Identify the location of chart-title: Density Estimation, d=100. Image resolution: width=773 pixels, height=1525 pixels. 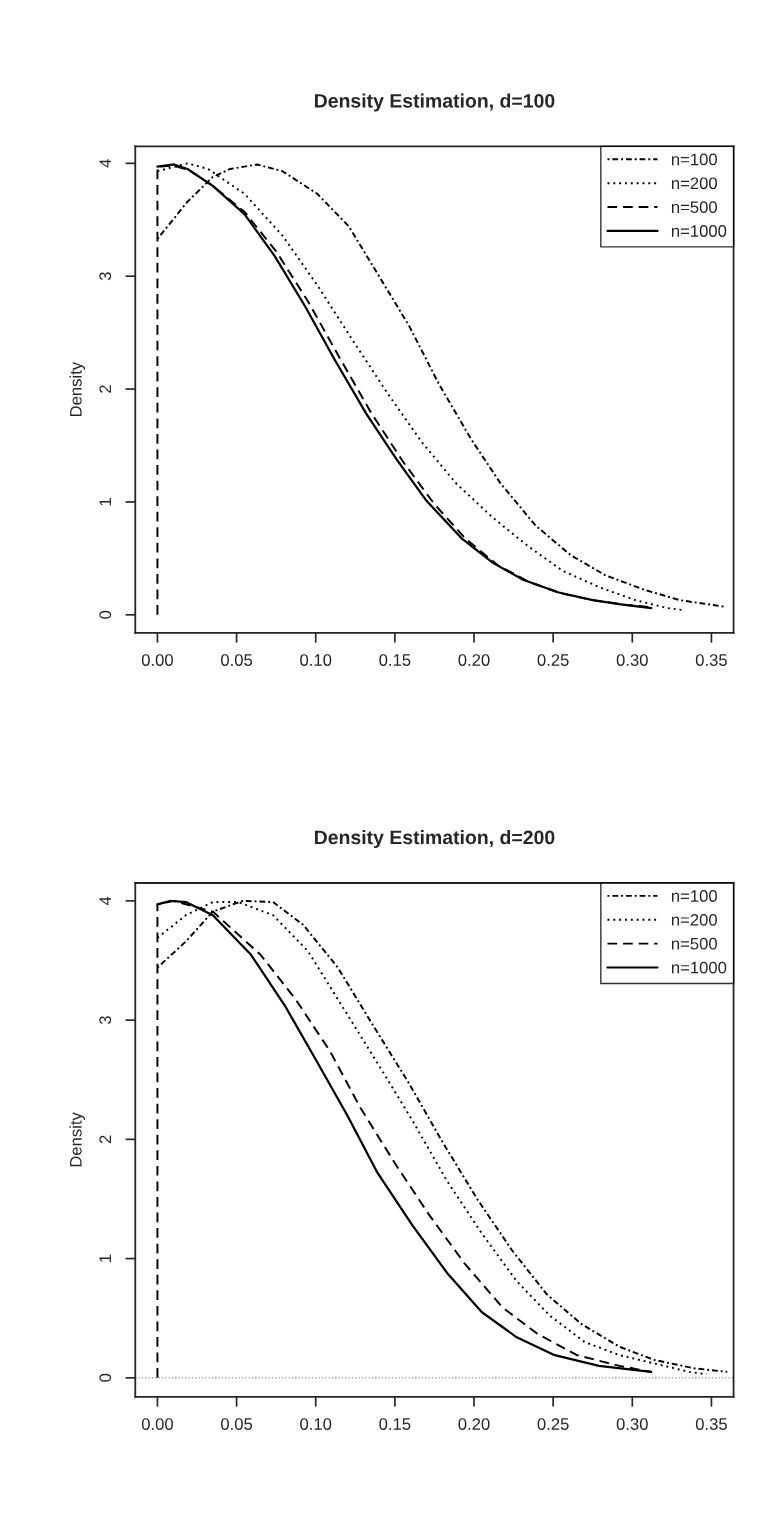
(434, 102).